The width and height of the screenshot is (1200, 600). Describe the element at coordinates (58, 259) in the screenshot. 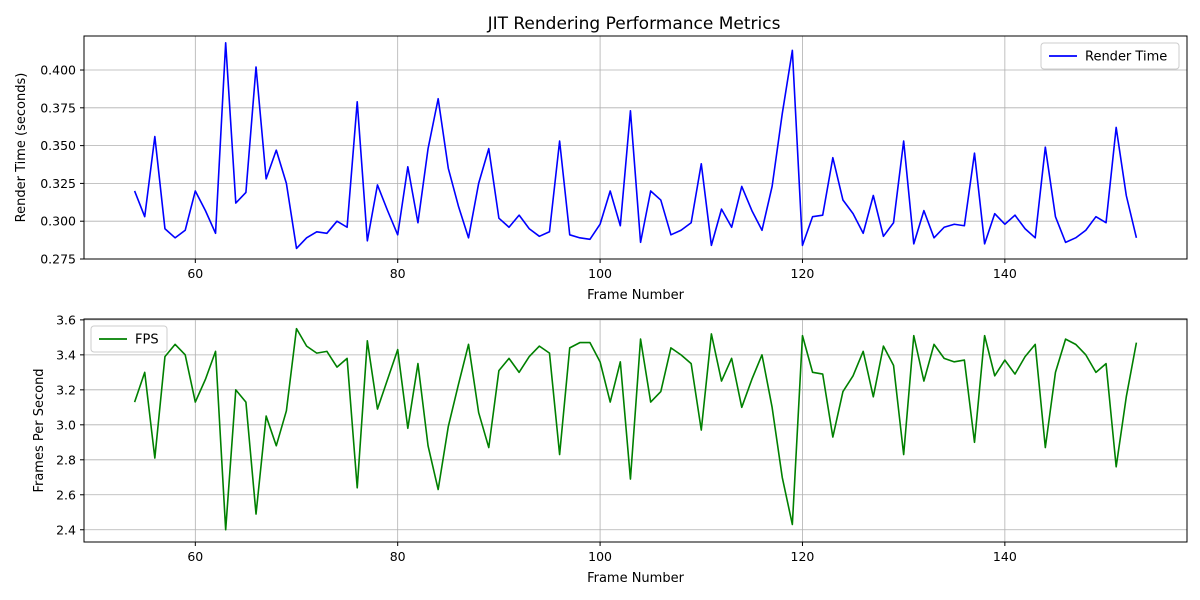

I see `y-tick-label: 0.275` at that location.